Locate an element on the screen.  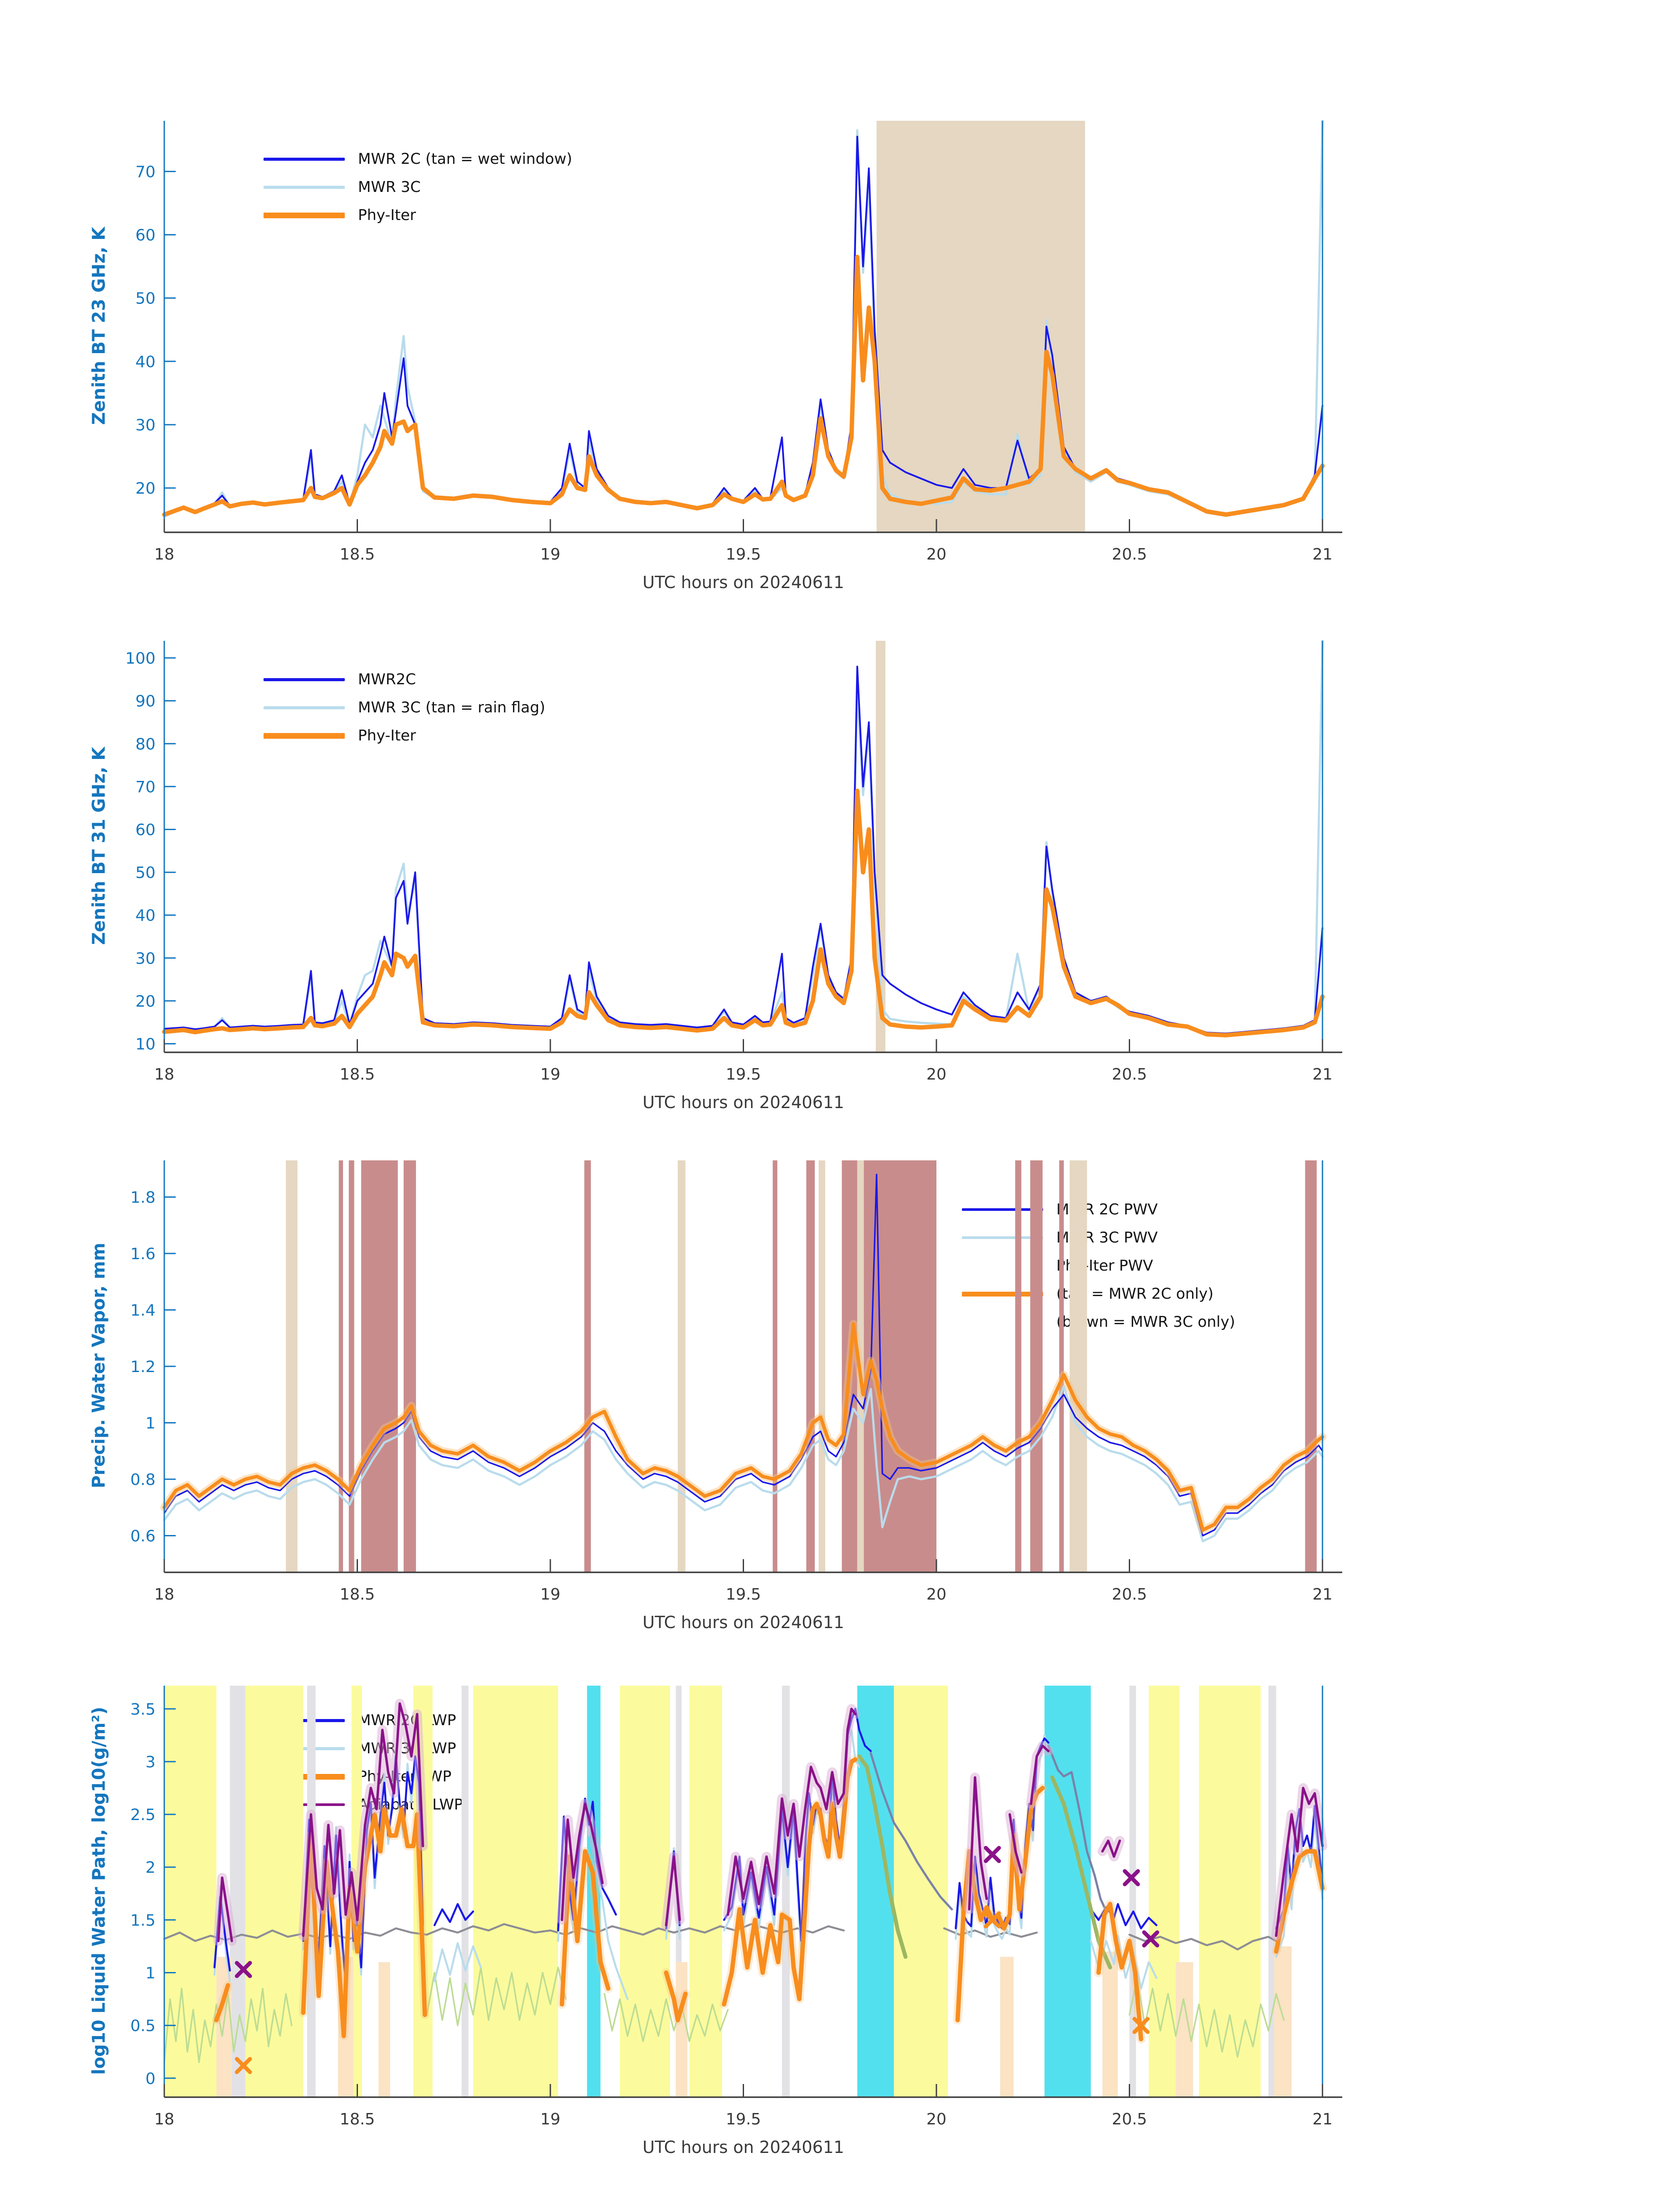
x-tick-label: 19.5 is located at coordinates (743, 1074).